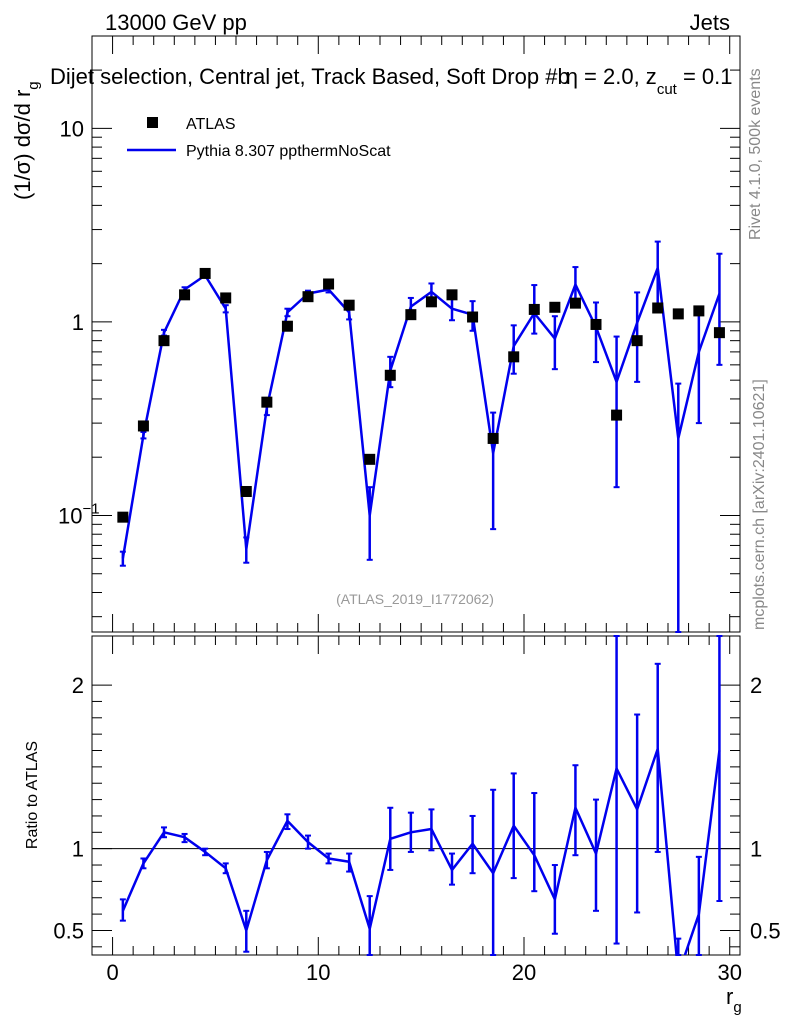  I want to click on ratio-y-axis-label: Ratio to ATLAS, so click(32, 795).